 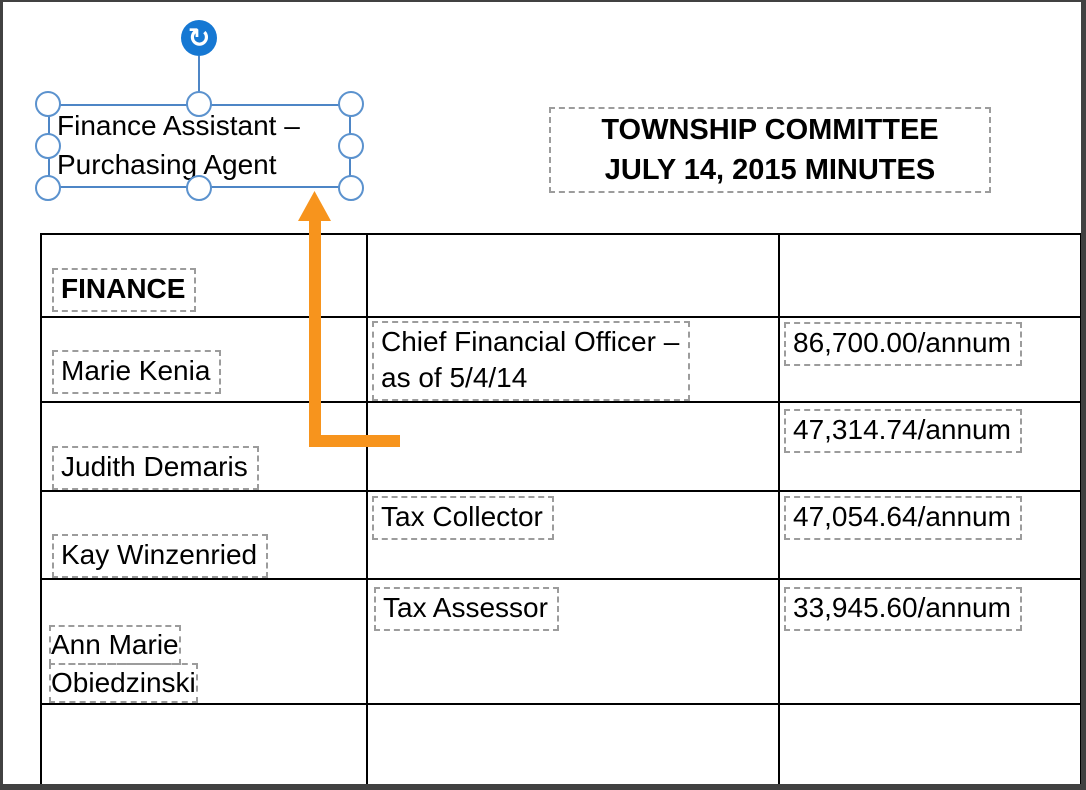 I want to click on table-row, so click(x=561, y=745).